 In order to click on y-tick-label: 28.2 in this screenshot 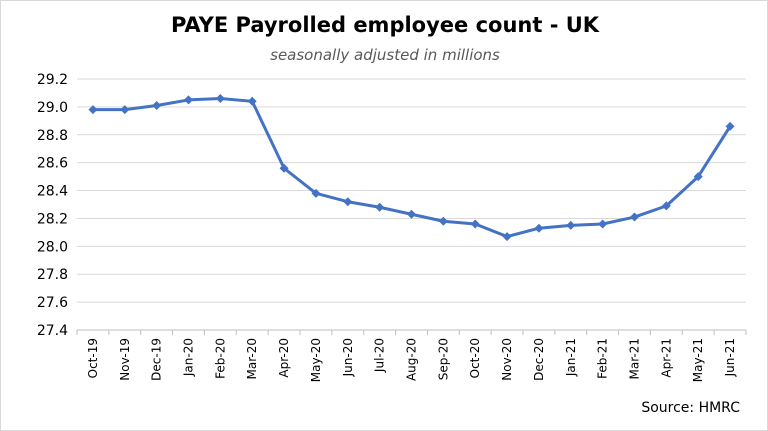, I will do `click(52, 219)`.